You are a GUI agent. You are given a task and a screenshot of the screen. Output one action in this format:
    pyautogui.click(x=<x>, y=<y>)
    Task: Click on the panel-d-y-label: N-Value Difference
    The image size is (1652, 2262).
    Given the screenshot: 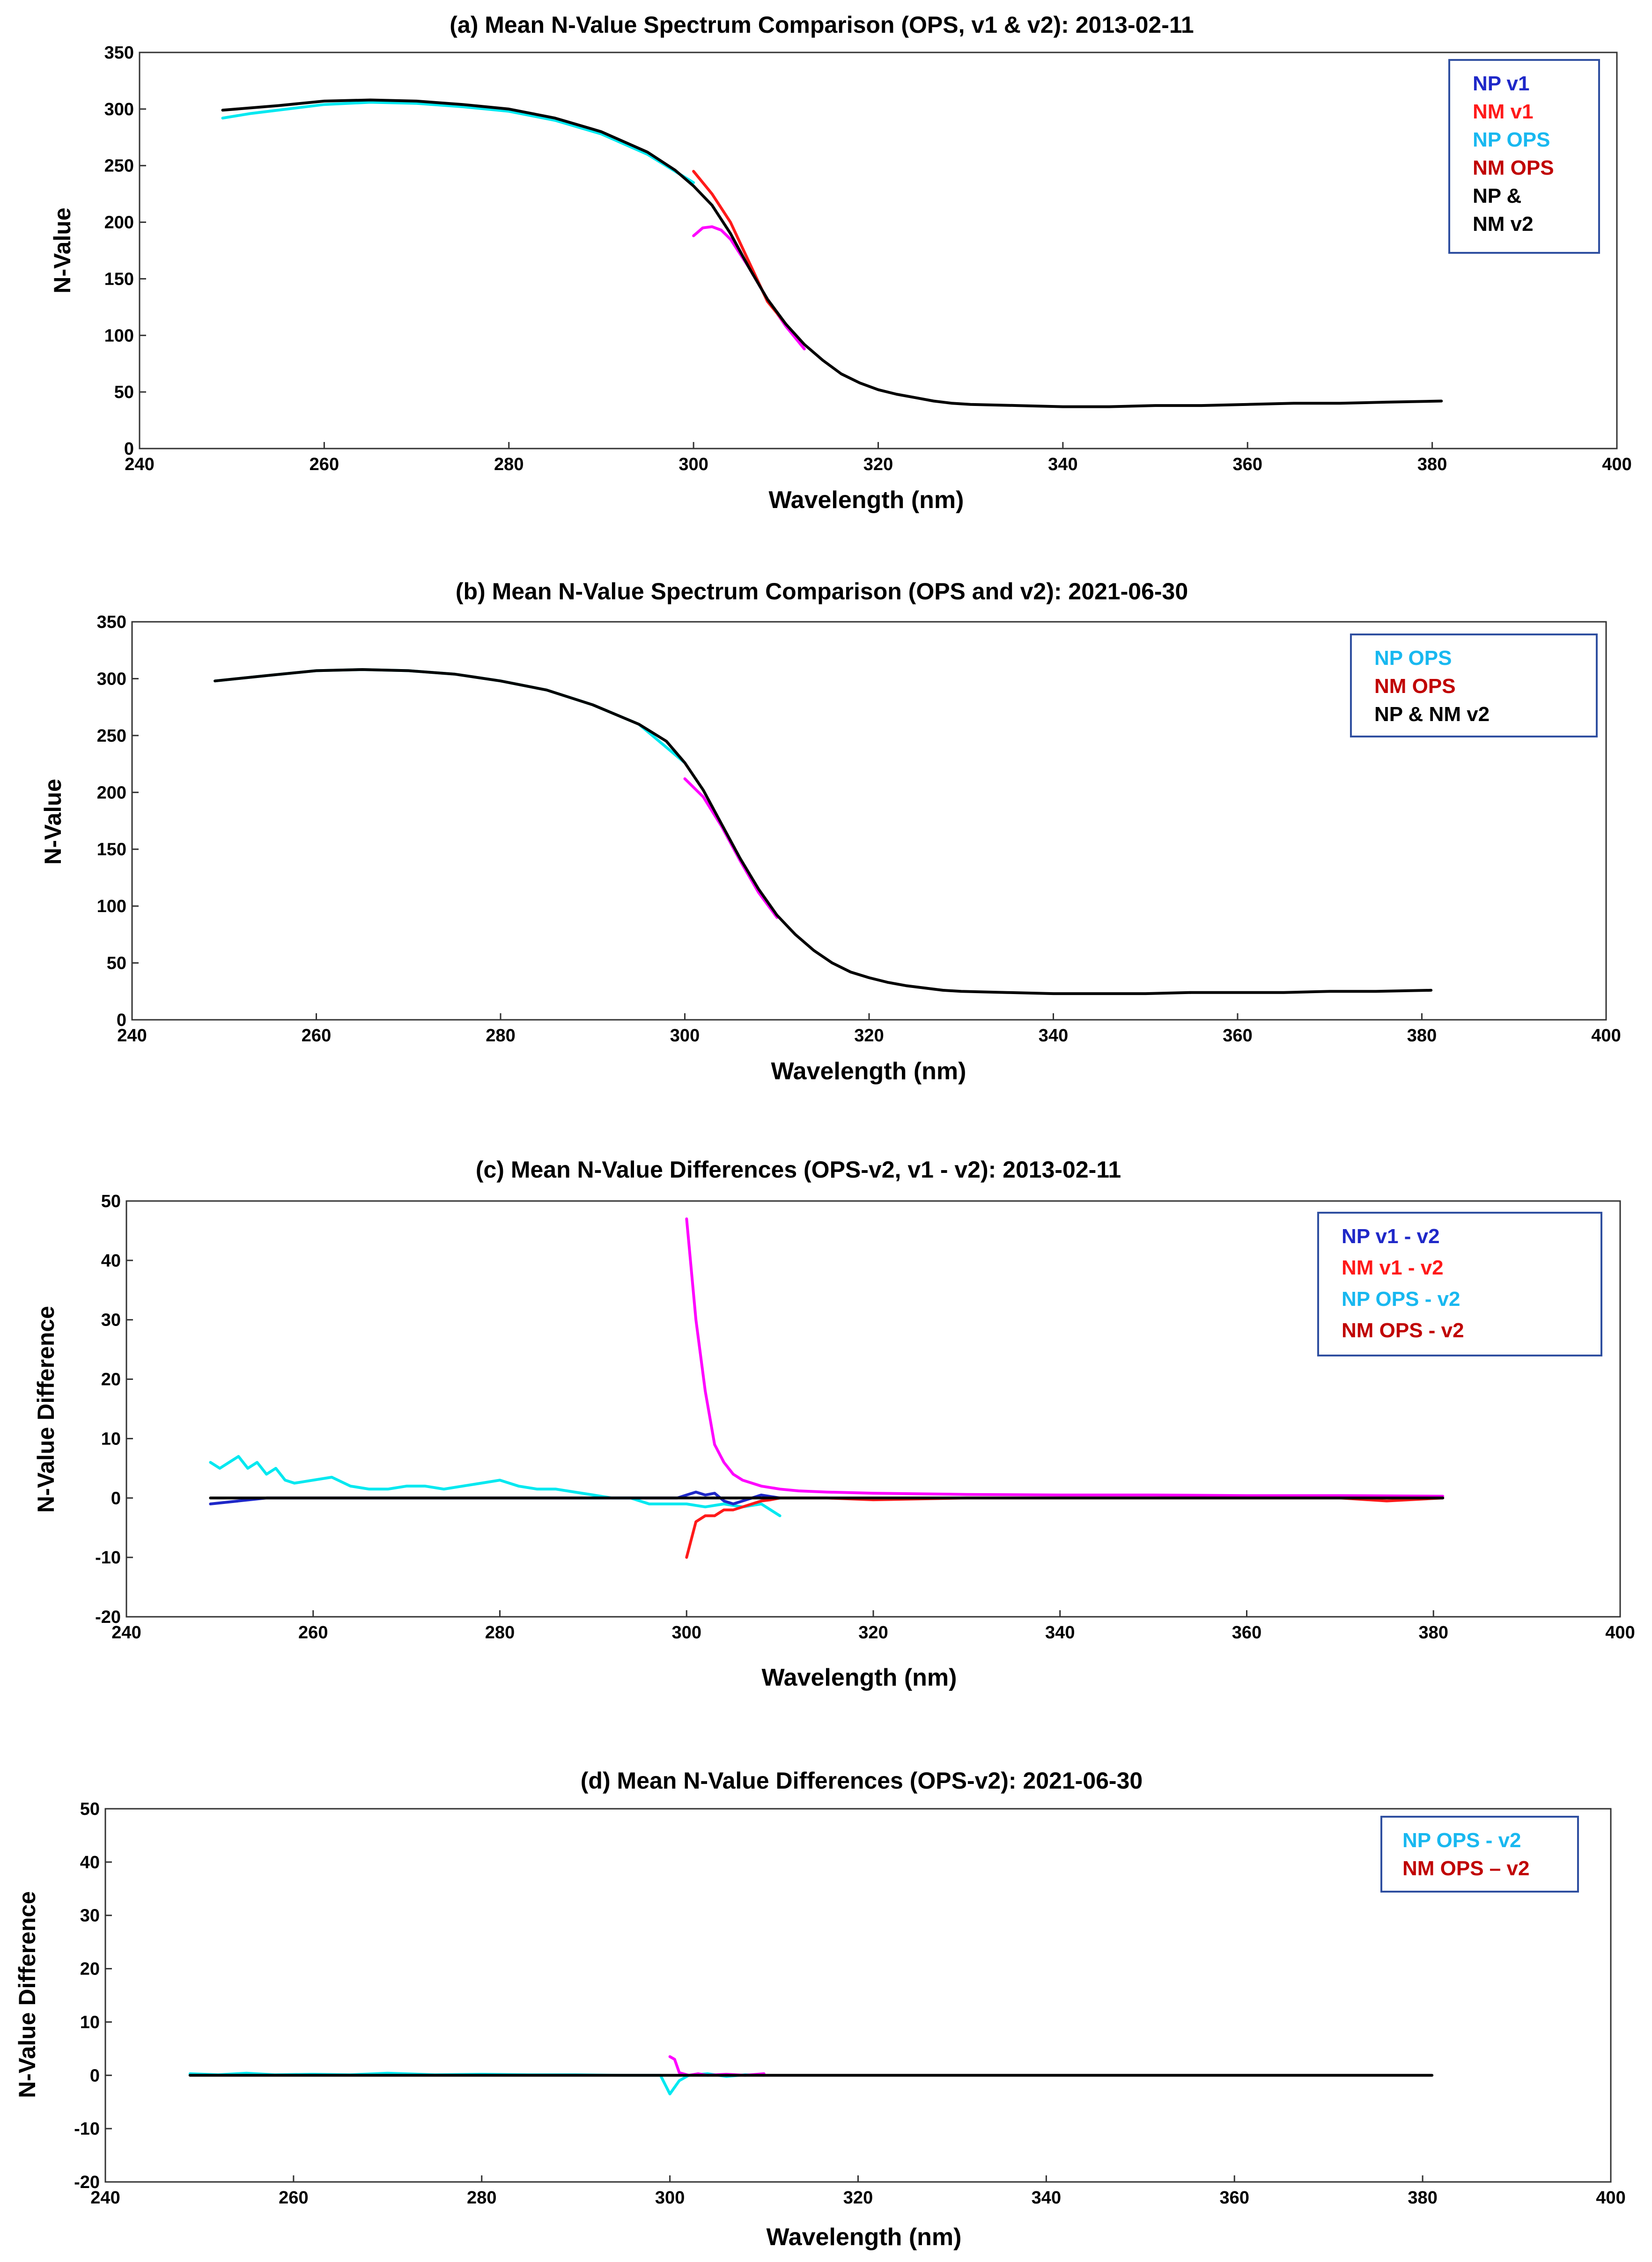 What is the action you would take?
    pyautogui.click(x=27, y=1995)
    